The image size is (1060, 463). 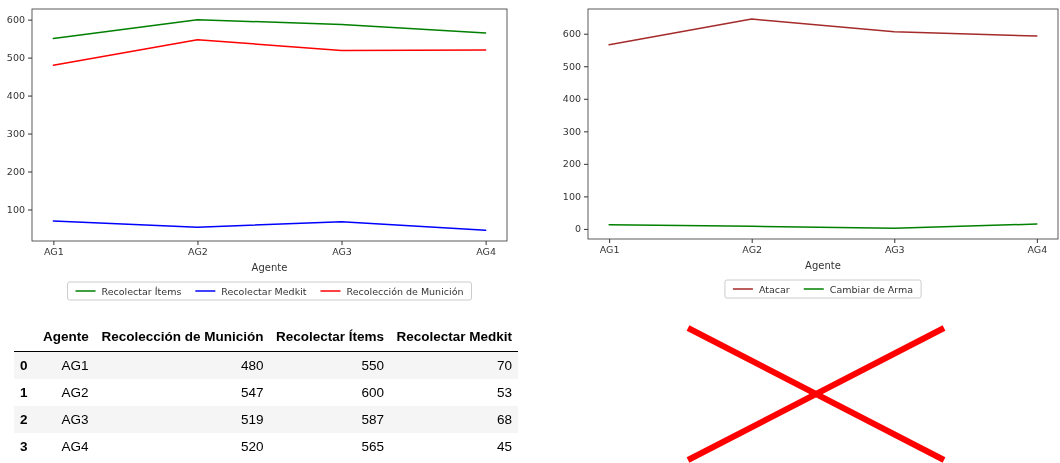 What do you see at coordinates (182, 419) in the screenshot?
I see `data-label: 519` at bounding box center [182, 419].